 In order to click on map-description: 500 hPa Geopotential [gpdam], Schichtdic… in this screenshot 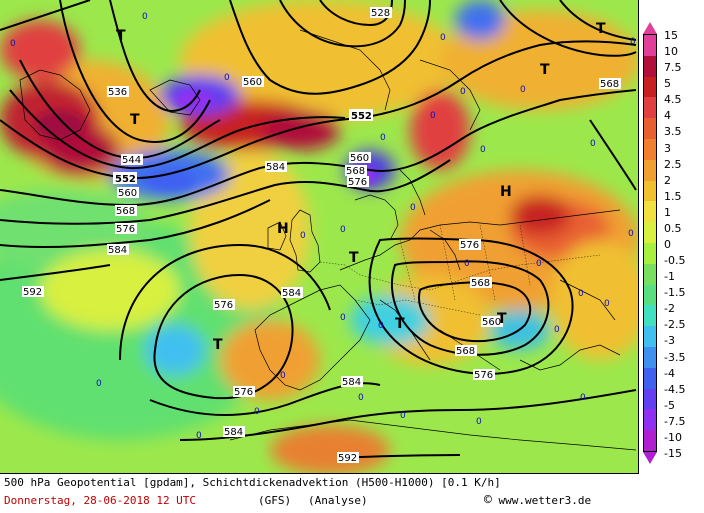, I will do `click(252, 482)`.